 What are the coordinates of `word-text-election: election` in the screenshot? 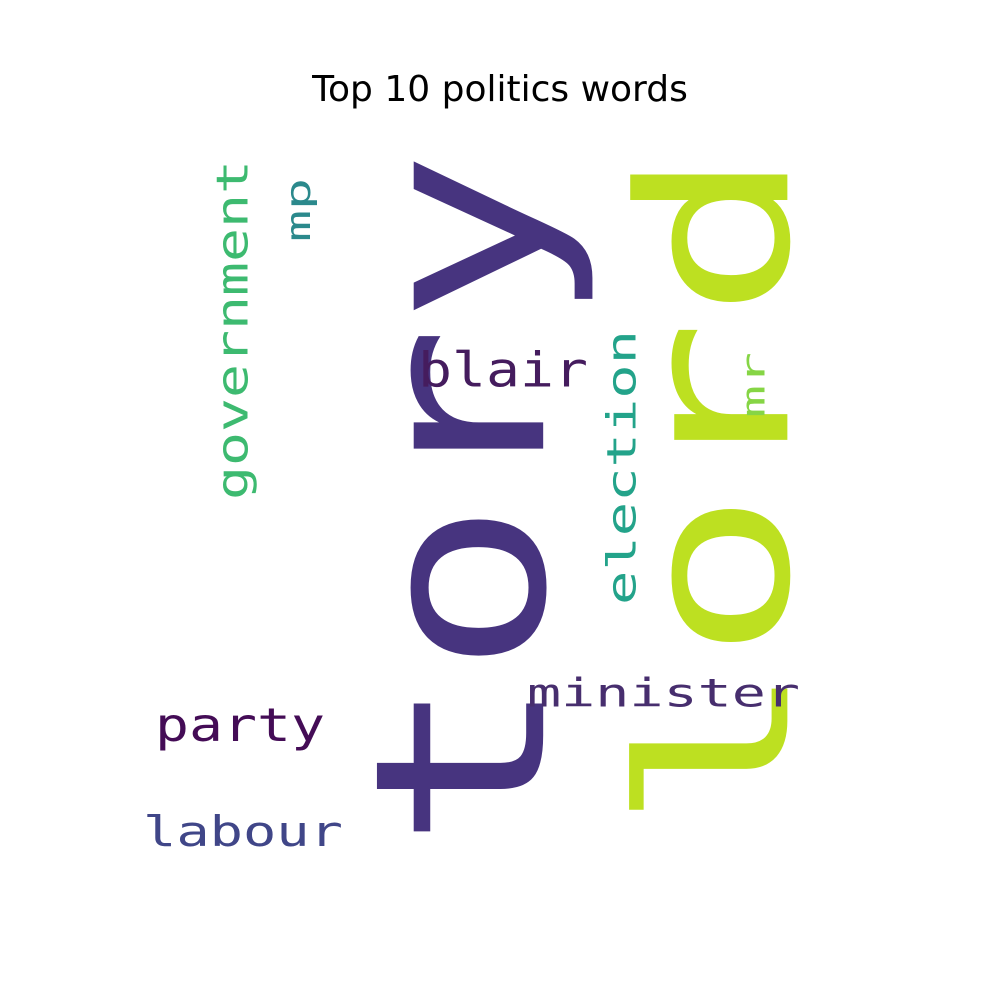 It's located at (621, 467).